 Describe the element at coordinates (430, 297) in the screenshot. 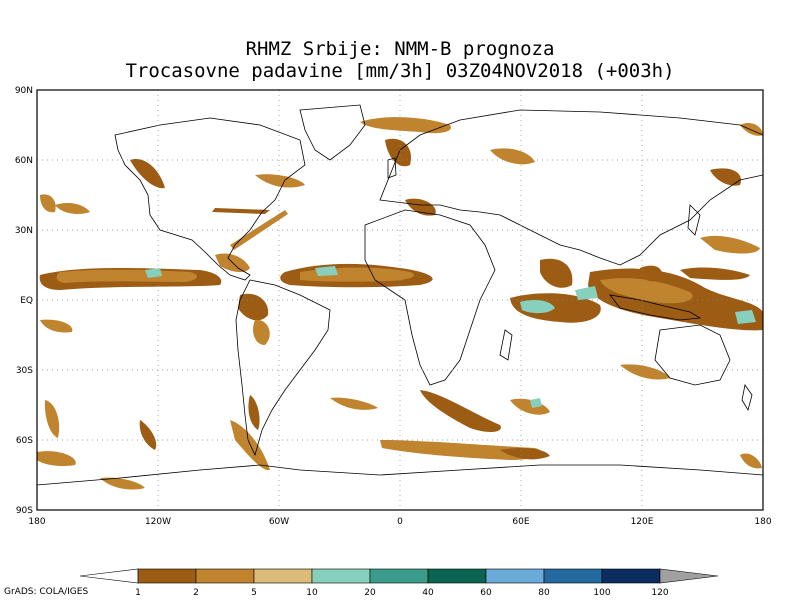

I see `africa-outline` at that location.